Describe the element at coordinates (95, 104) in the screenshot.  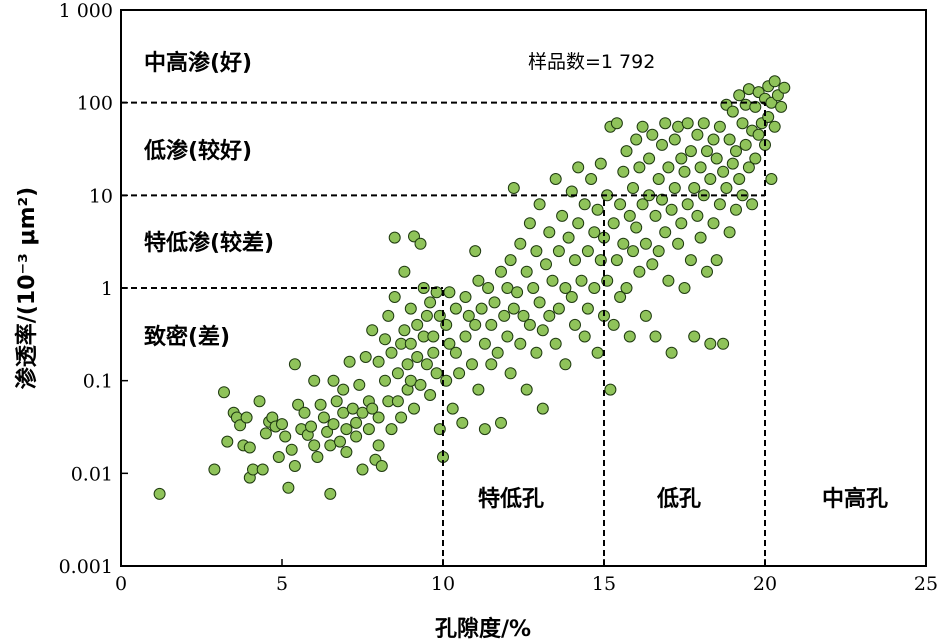
I see `y-tick-label: 100` at that location.